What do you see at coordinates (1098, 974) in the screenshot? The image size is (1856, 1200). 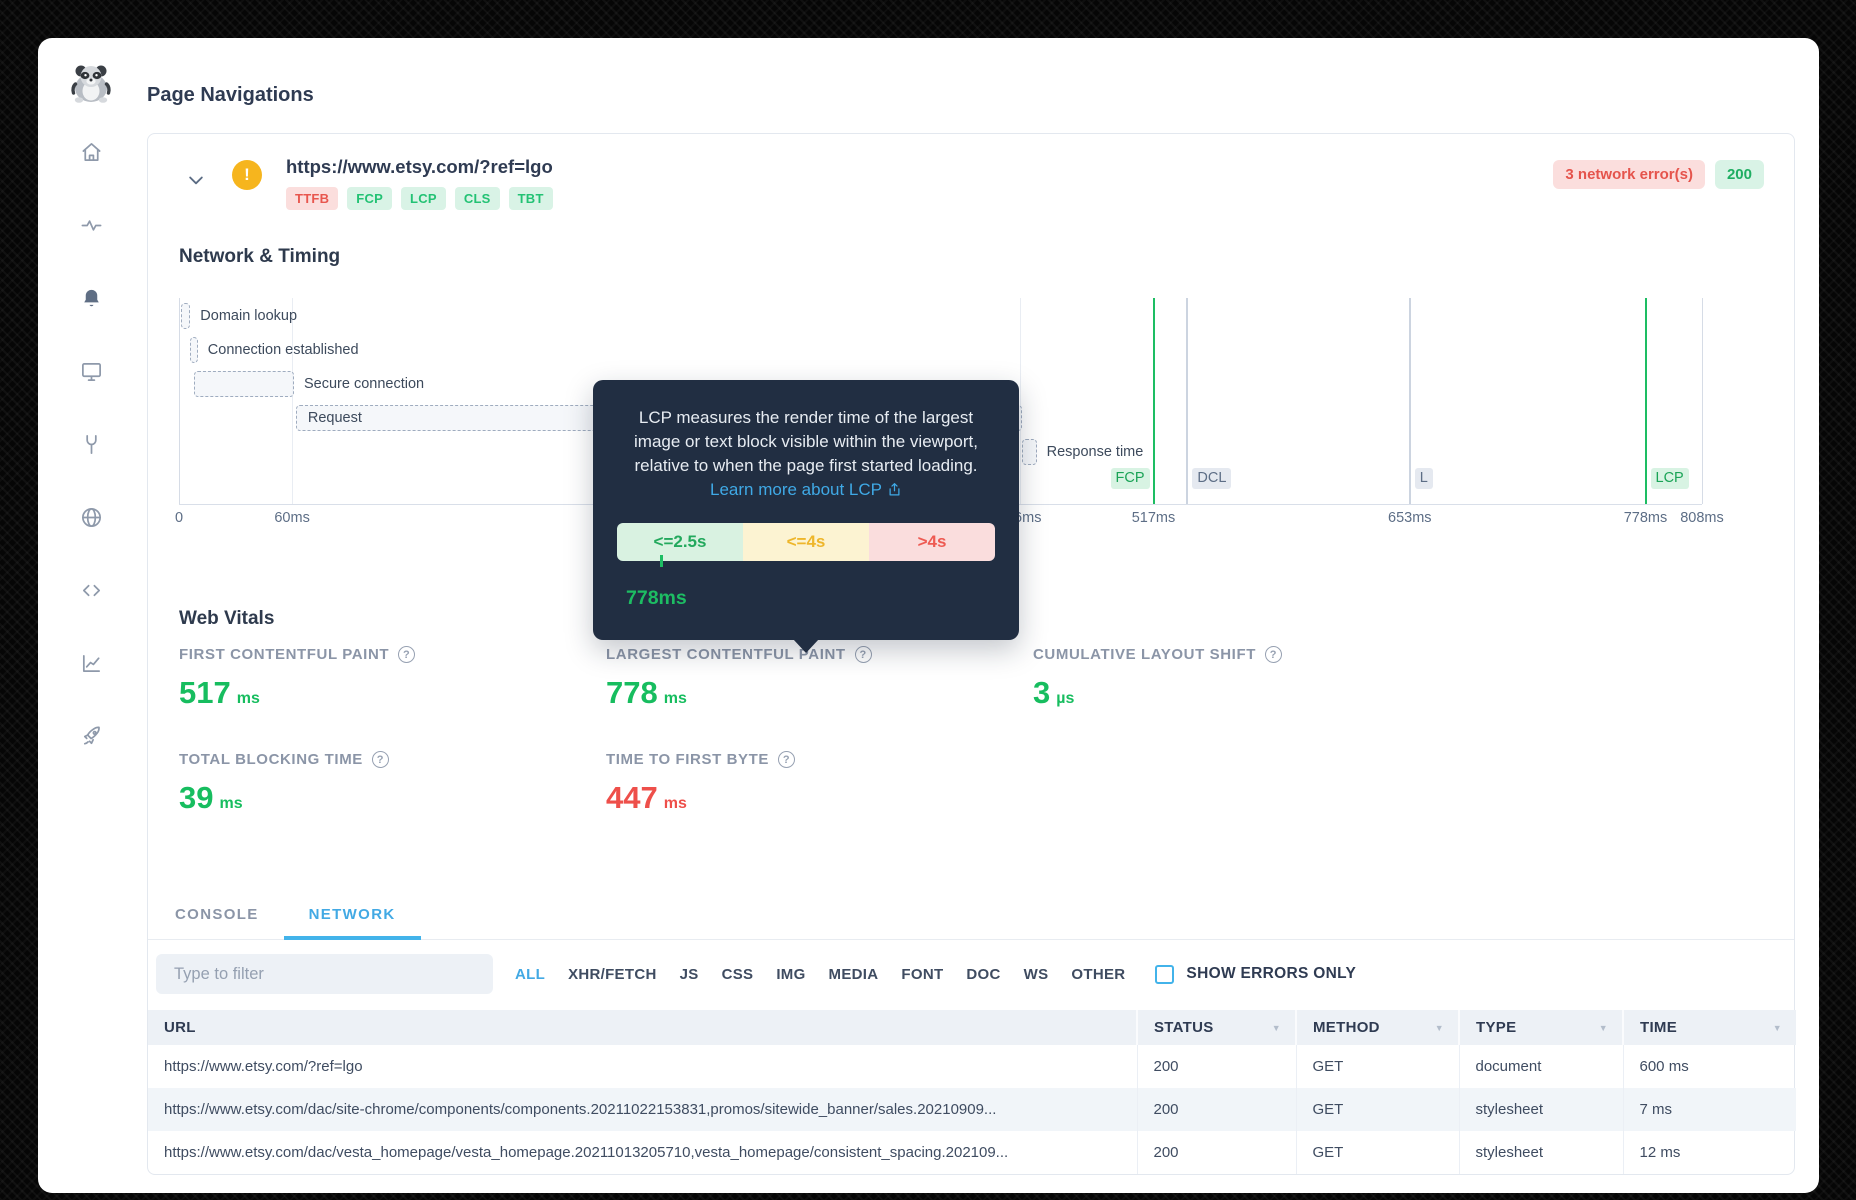 I see `type-filter-other: OTHER` at bounding box center [1098, 974].